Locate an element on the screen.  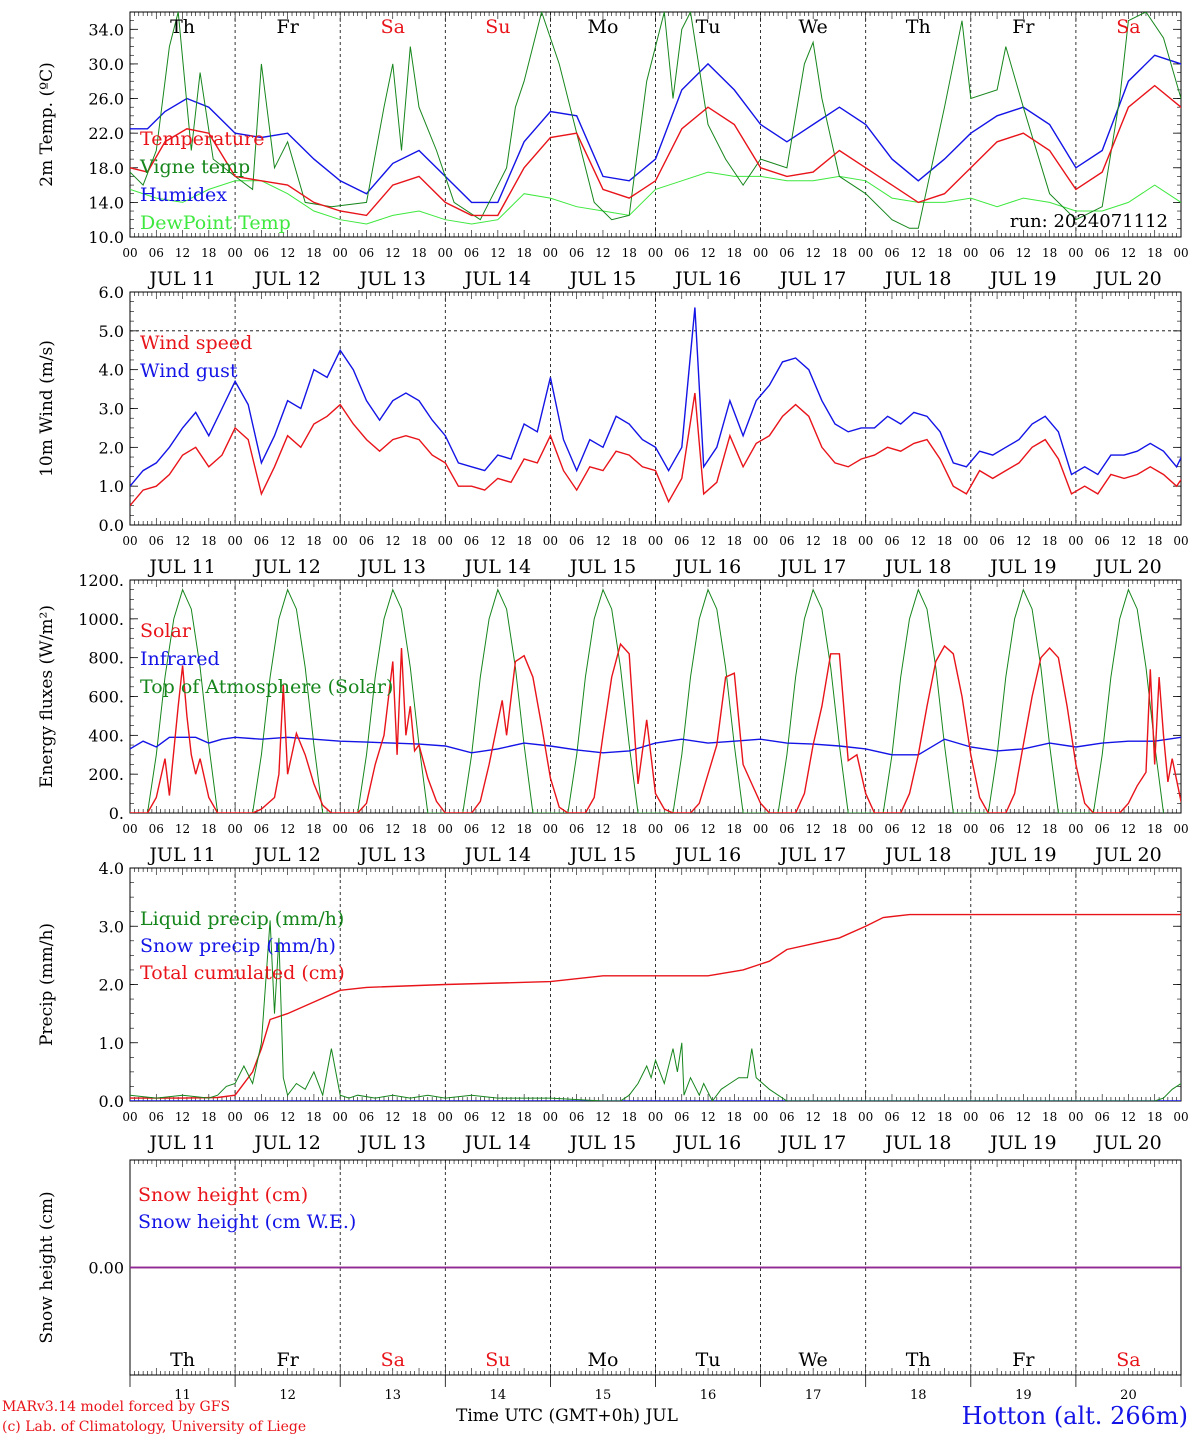
series-line-total-cumulated-cm- is located at coordinates (655, 1006).